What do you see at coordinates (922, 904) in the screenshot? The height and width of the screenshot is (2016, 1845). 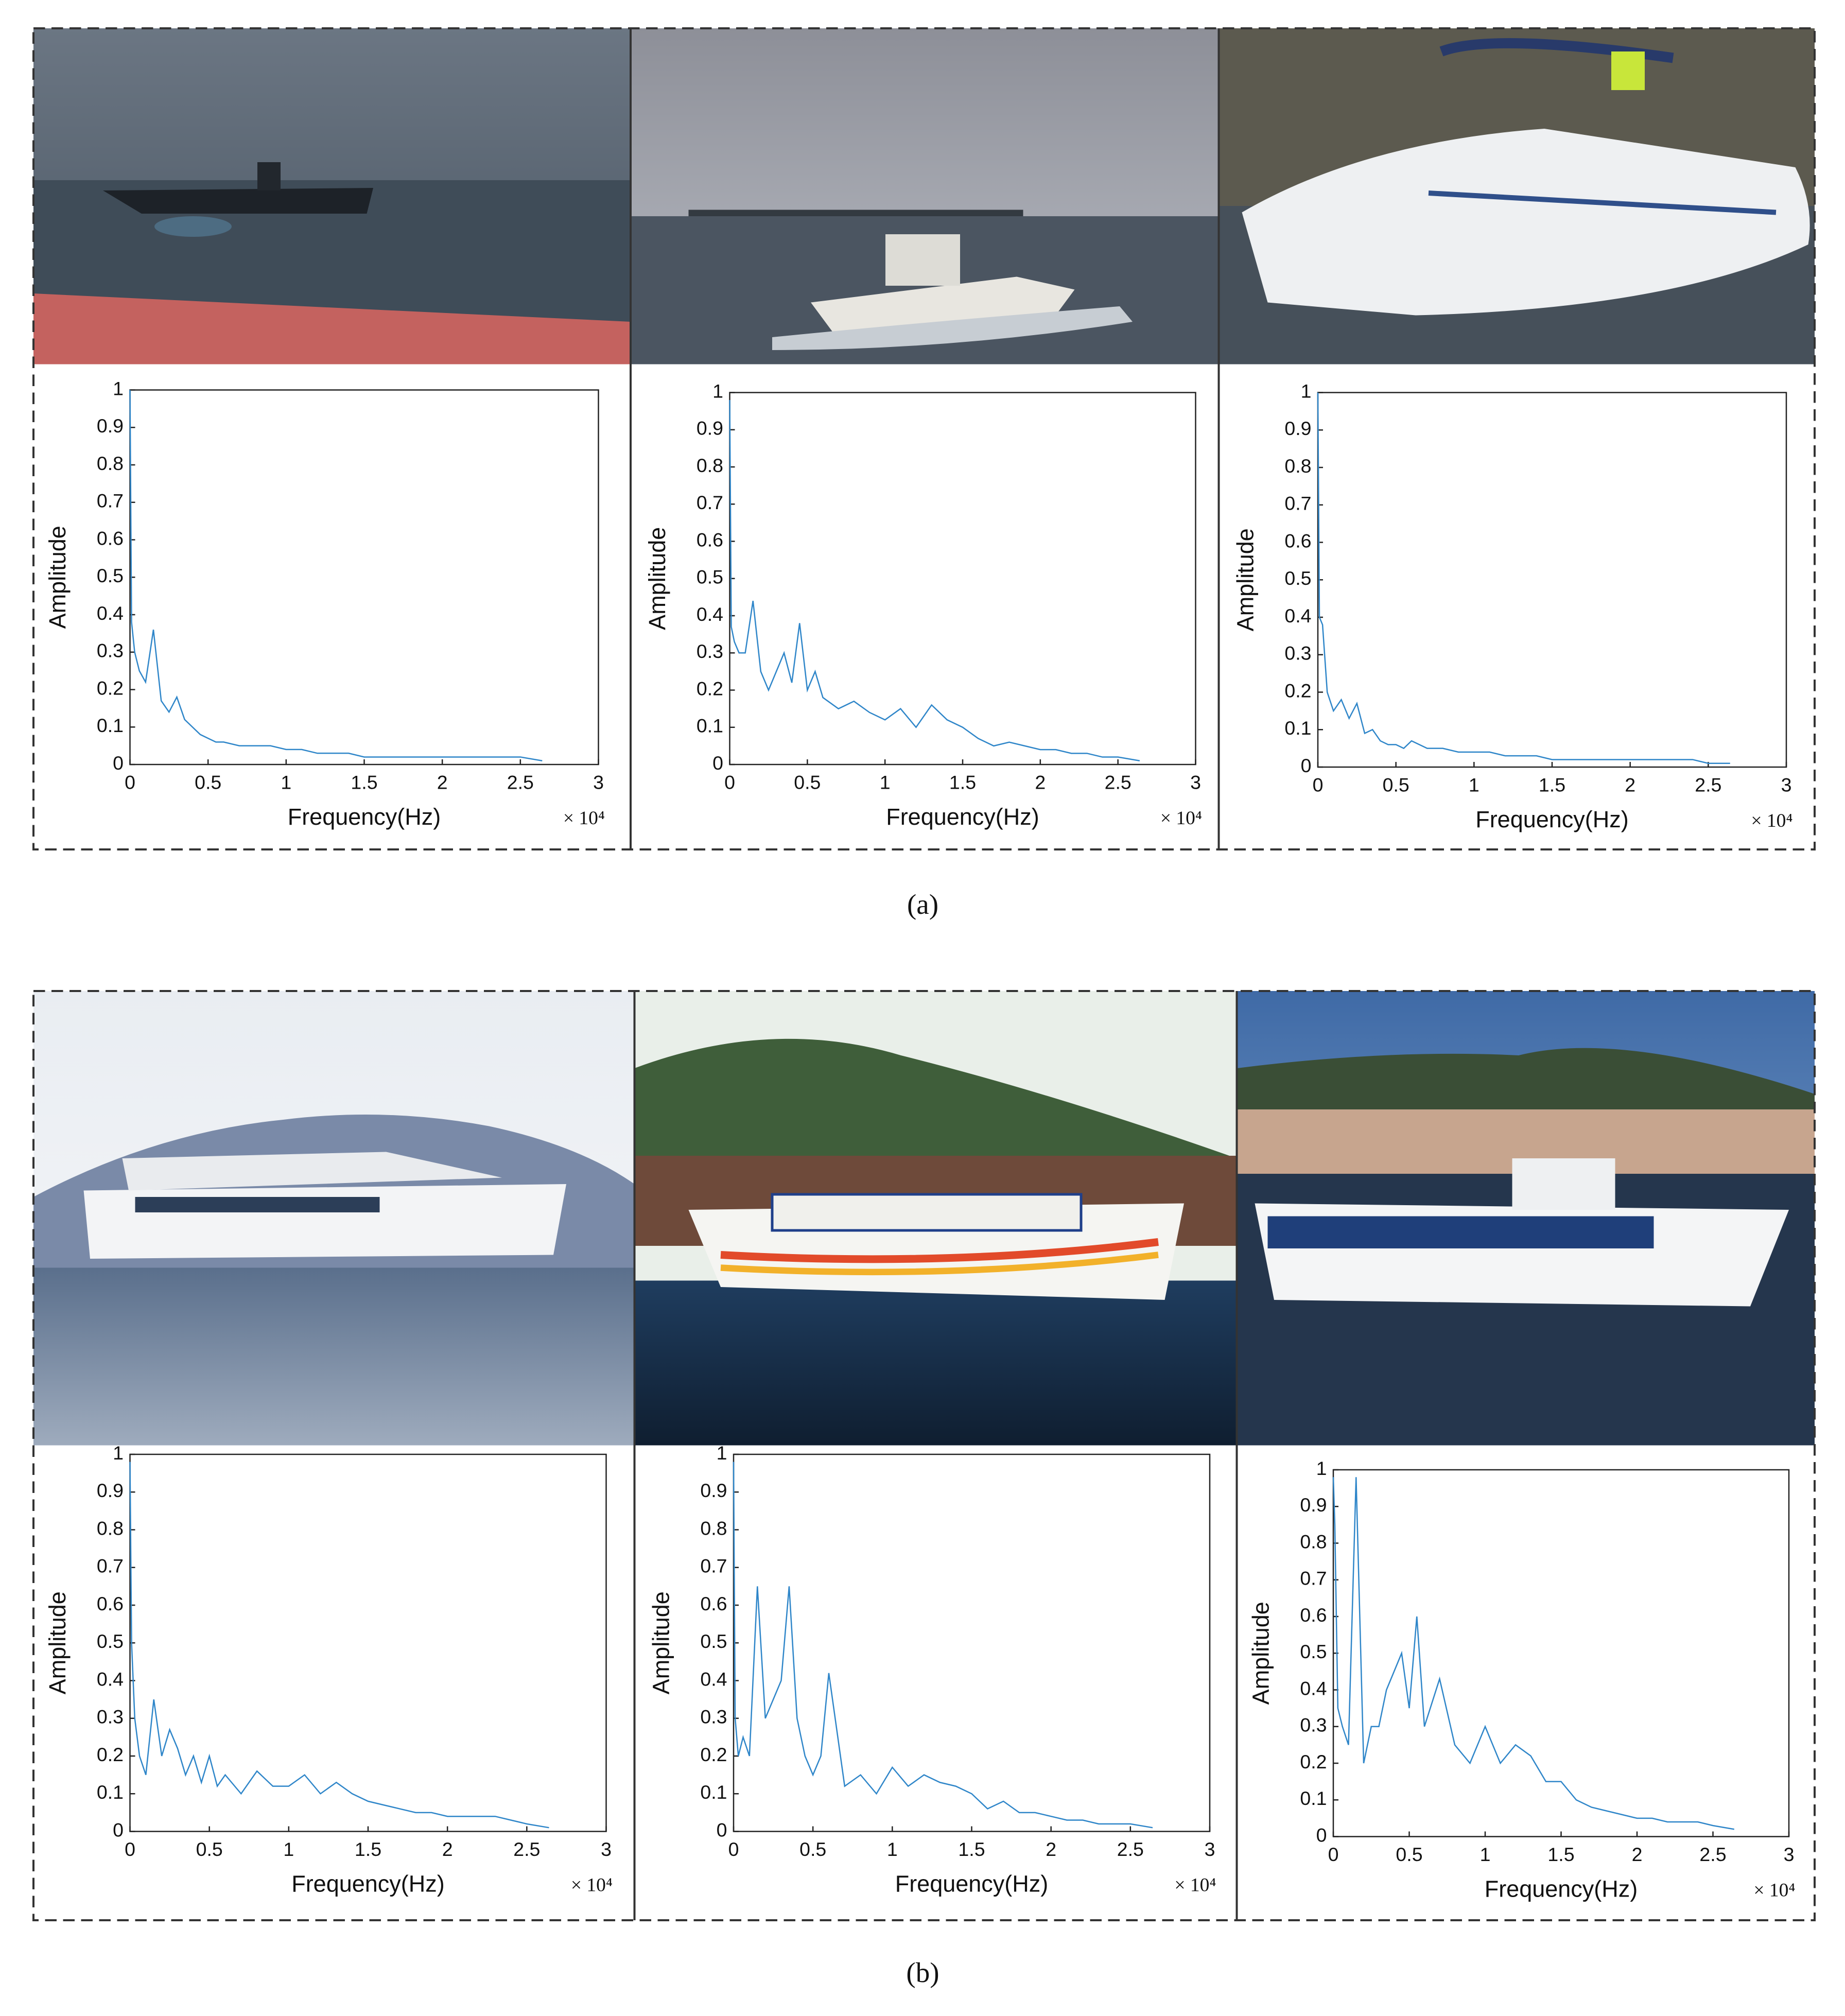 I see `caption: (a)` at bounding box center [922, 904].